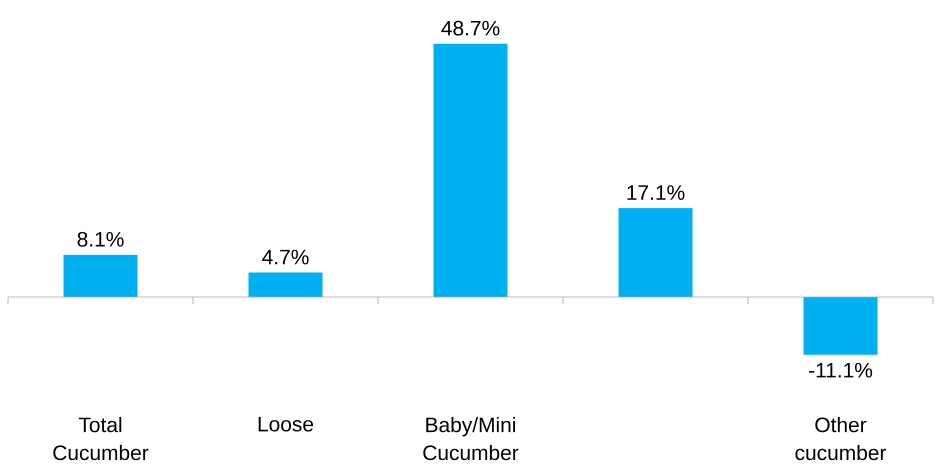 Image resolution: width=942 pixels, height=476 pixels. Describe the element at coordinates (655, 192) in the screenshot. I see `data-label: 17.1%` at that location.